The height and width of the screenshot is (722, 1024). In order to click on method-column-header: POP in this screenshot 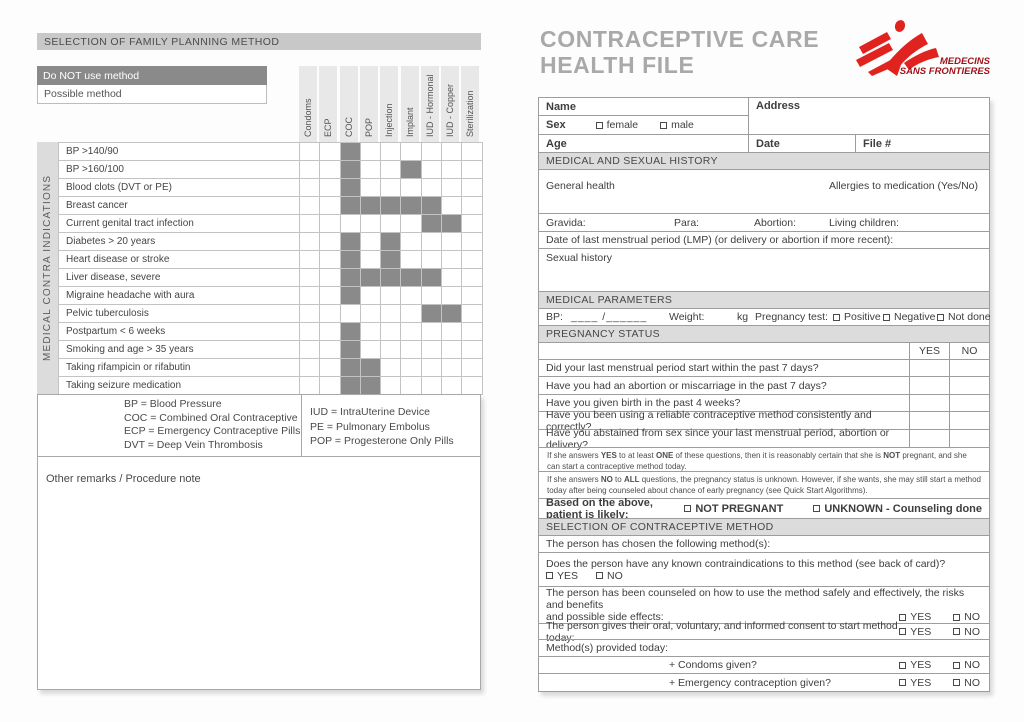, I will do `click(368, 104)`.